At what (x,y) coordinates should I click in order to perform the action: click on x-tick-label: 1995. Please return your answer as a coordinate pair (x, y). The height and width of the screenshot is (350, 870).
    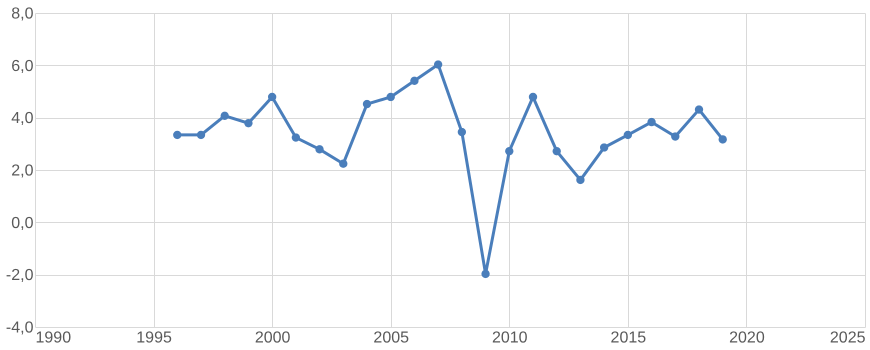
    Looking at the image, I should click on (154, 338).